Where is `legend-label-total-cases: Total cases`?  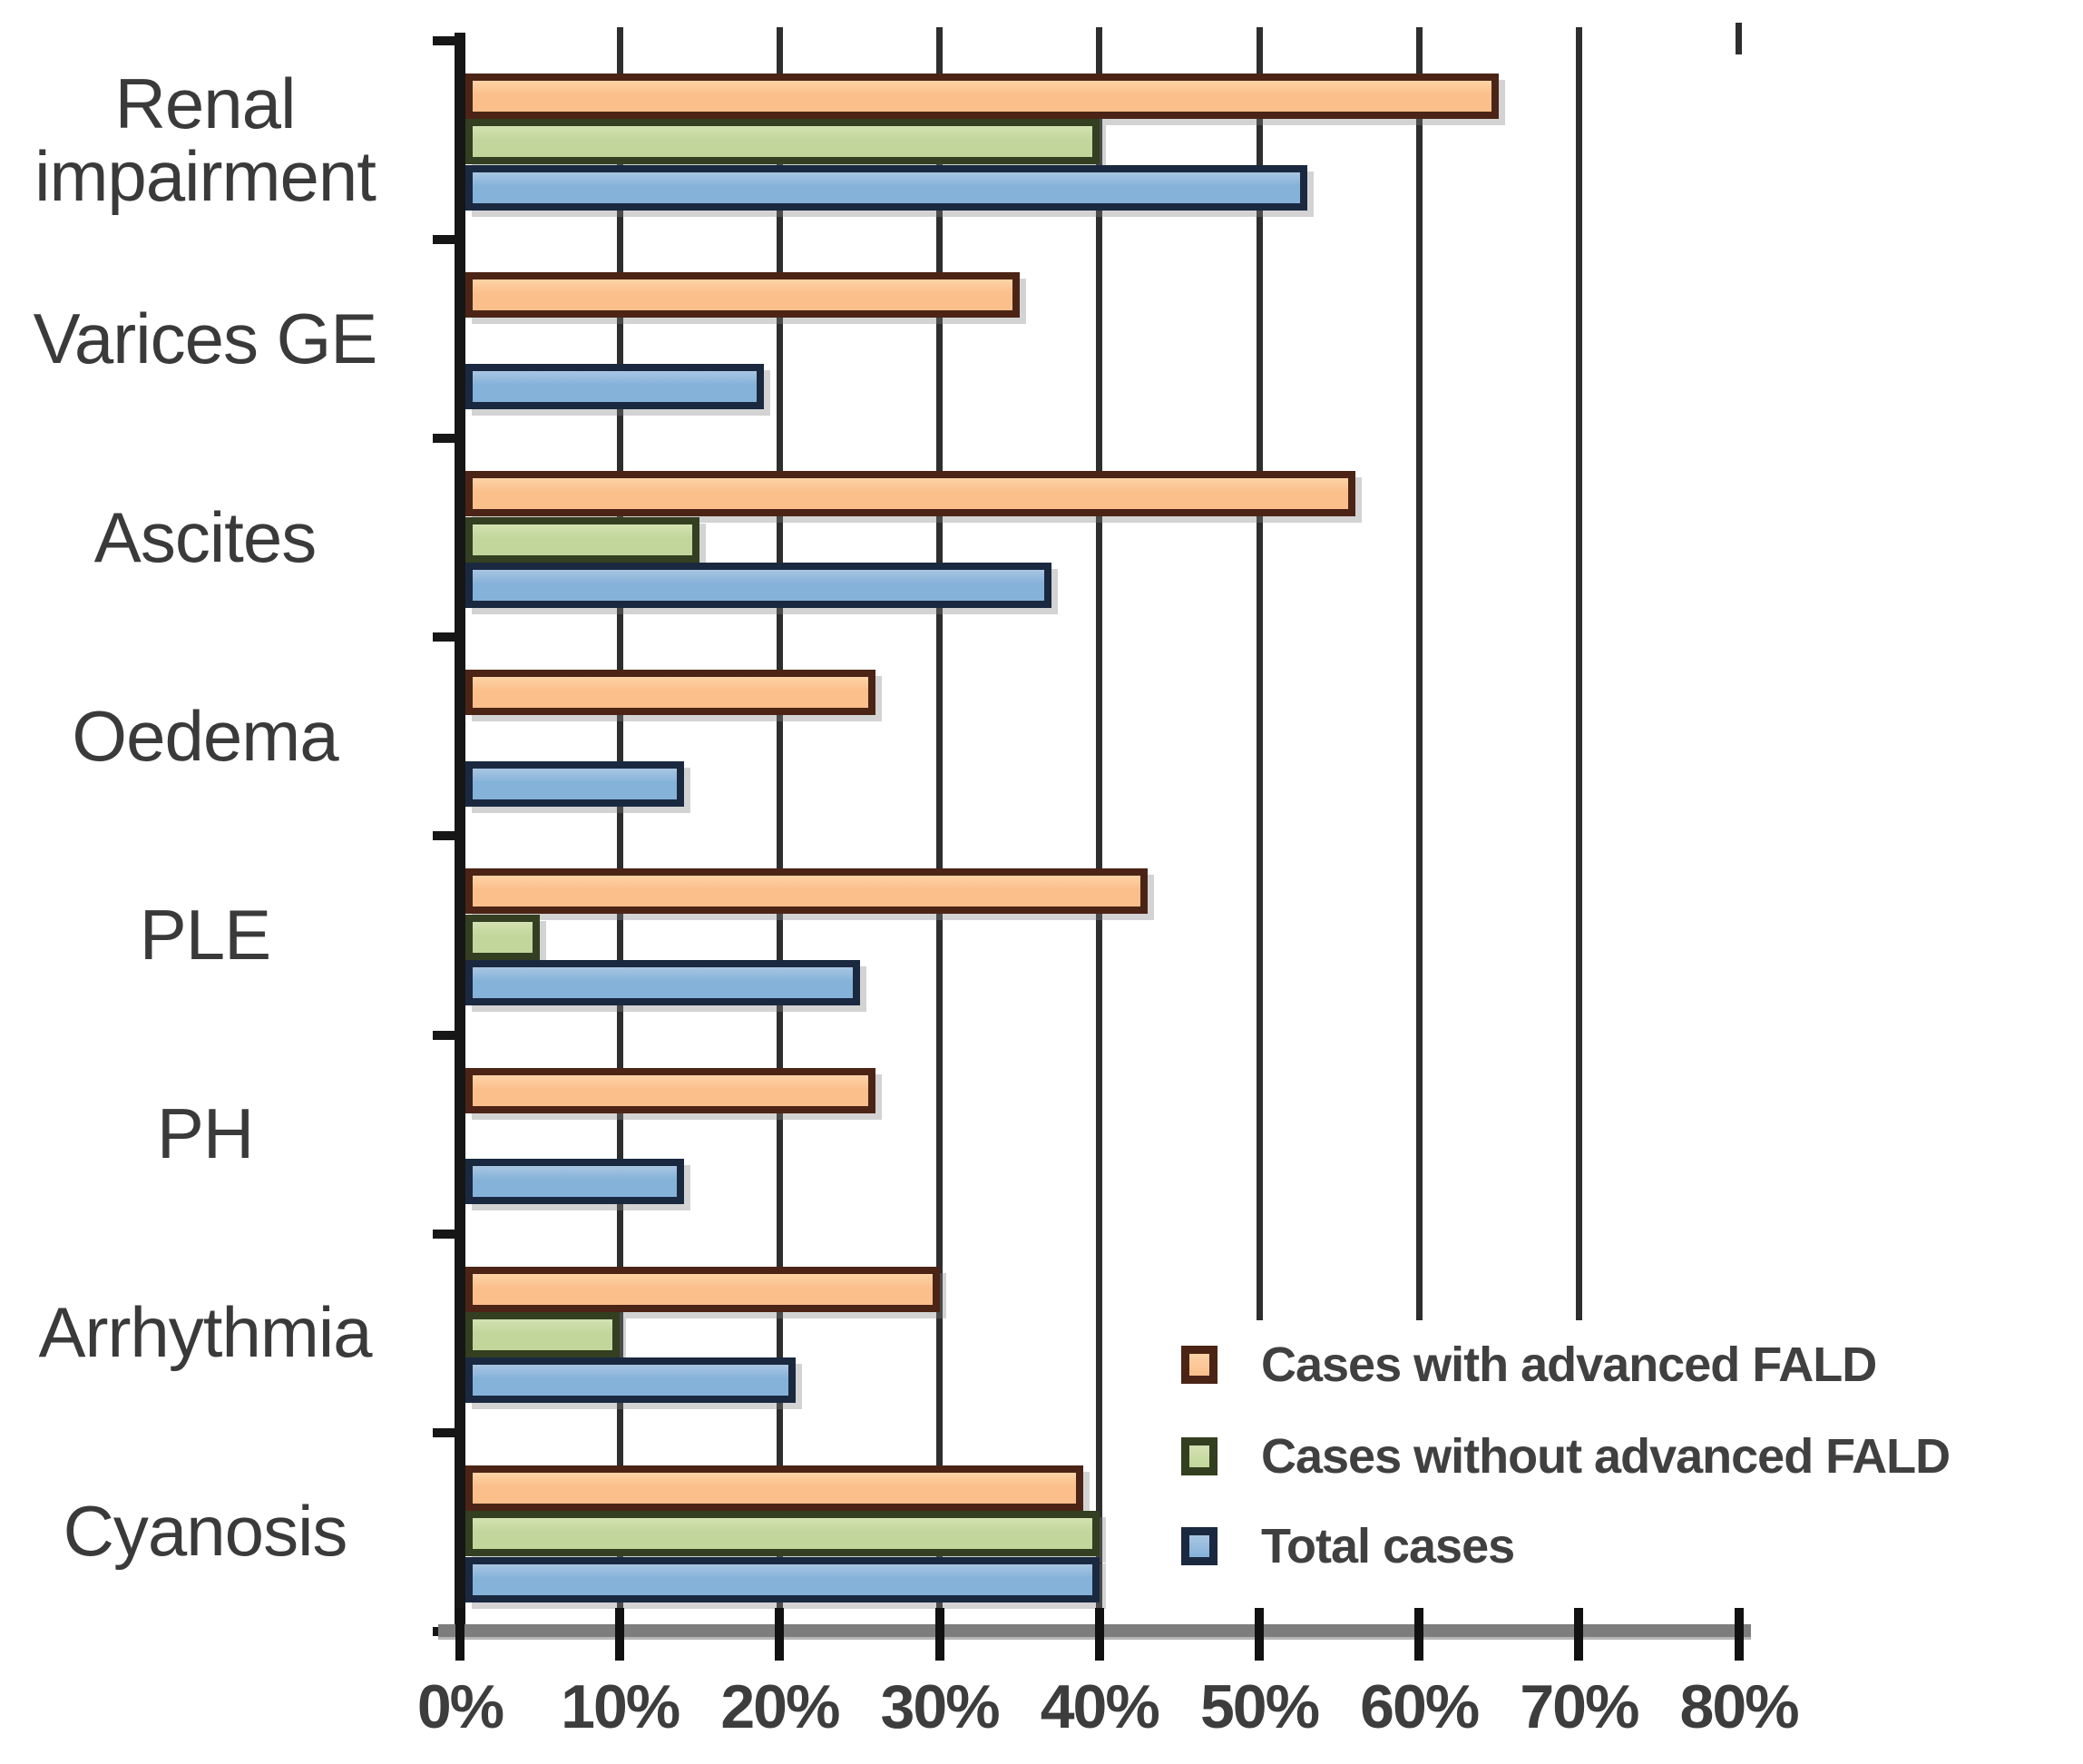 legend-label-total-cases: Total cases is located at coordinates (1388, 1546).